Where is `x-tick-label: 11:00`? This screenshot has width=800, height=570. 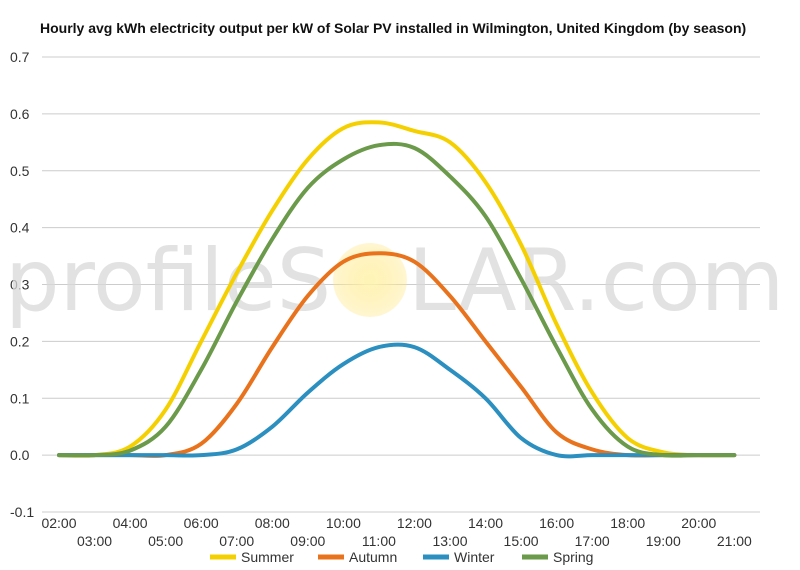
x-tick-label: 11:00 is located at coordinates (379, 541).